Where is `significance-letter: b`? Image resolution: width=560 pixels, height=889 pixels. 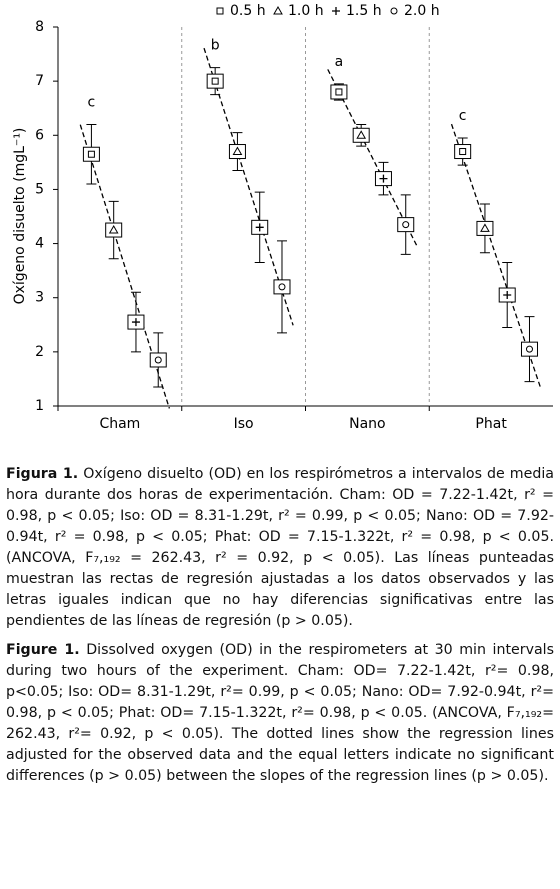 significance-letter: b is located at coordinates (215, 46).